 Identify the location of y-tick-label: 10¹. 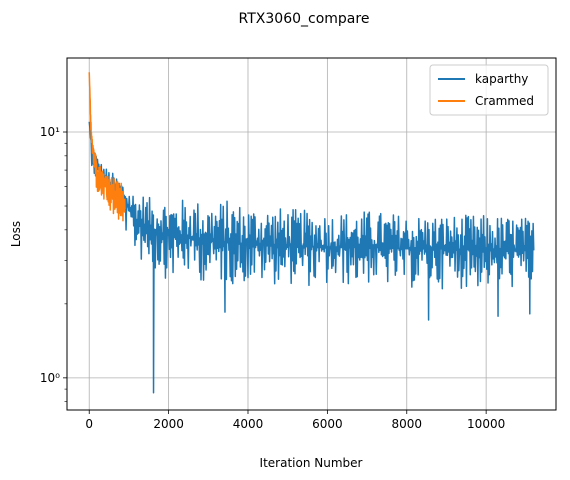
(50, 132).